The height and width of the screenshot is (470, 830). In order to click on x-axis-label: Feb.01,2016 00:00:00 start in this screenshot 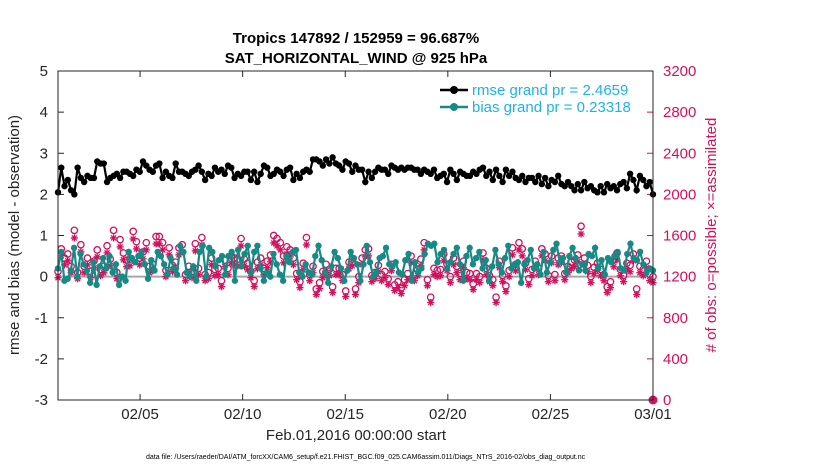, I will do `click(356, 435)`.